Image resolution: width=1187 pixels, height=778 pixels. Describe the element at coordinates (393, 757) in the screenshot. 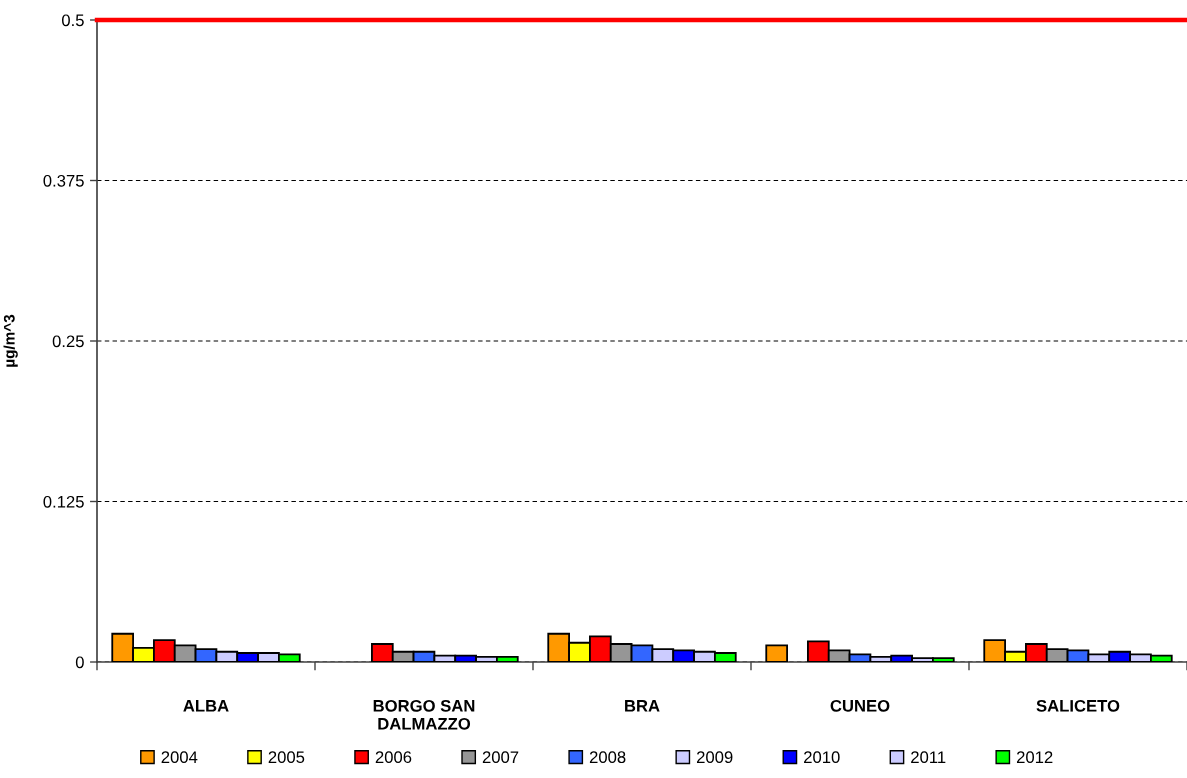

I see `legend-label: 2006` at that location.